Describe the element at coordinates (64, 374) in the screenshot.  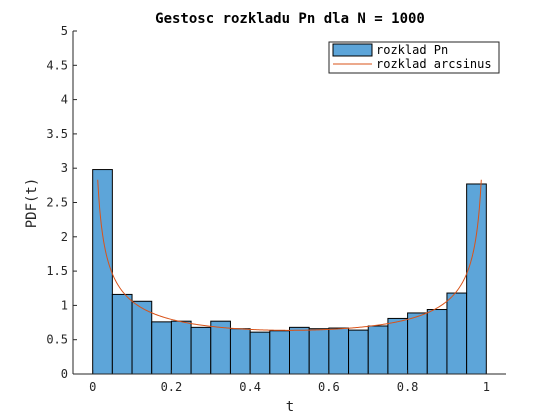
I see `y-tick-label: 0` at that location.